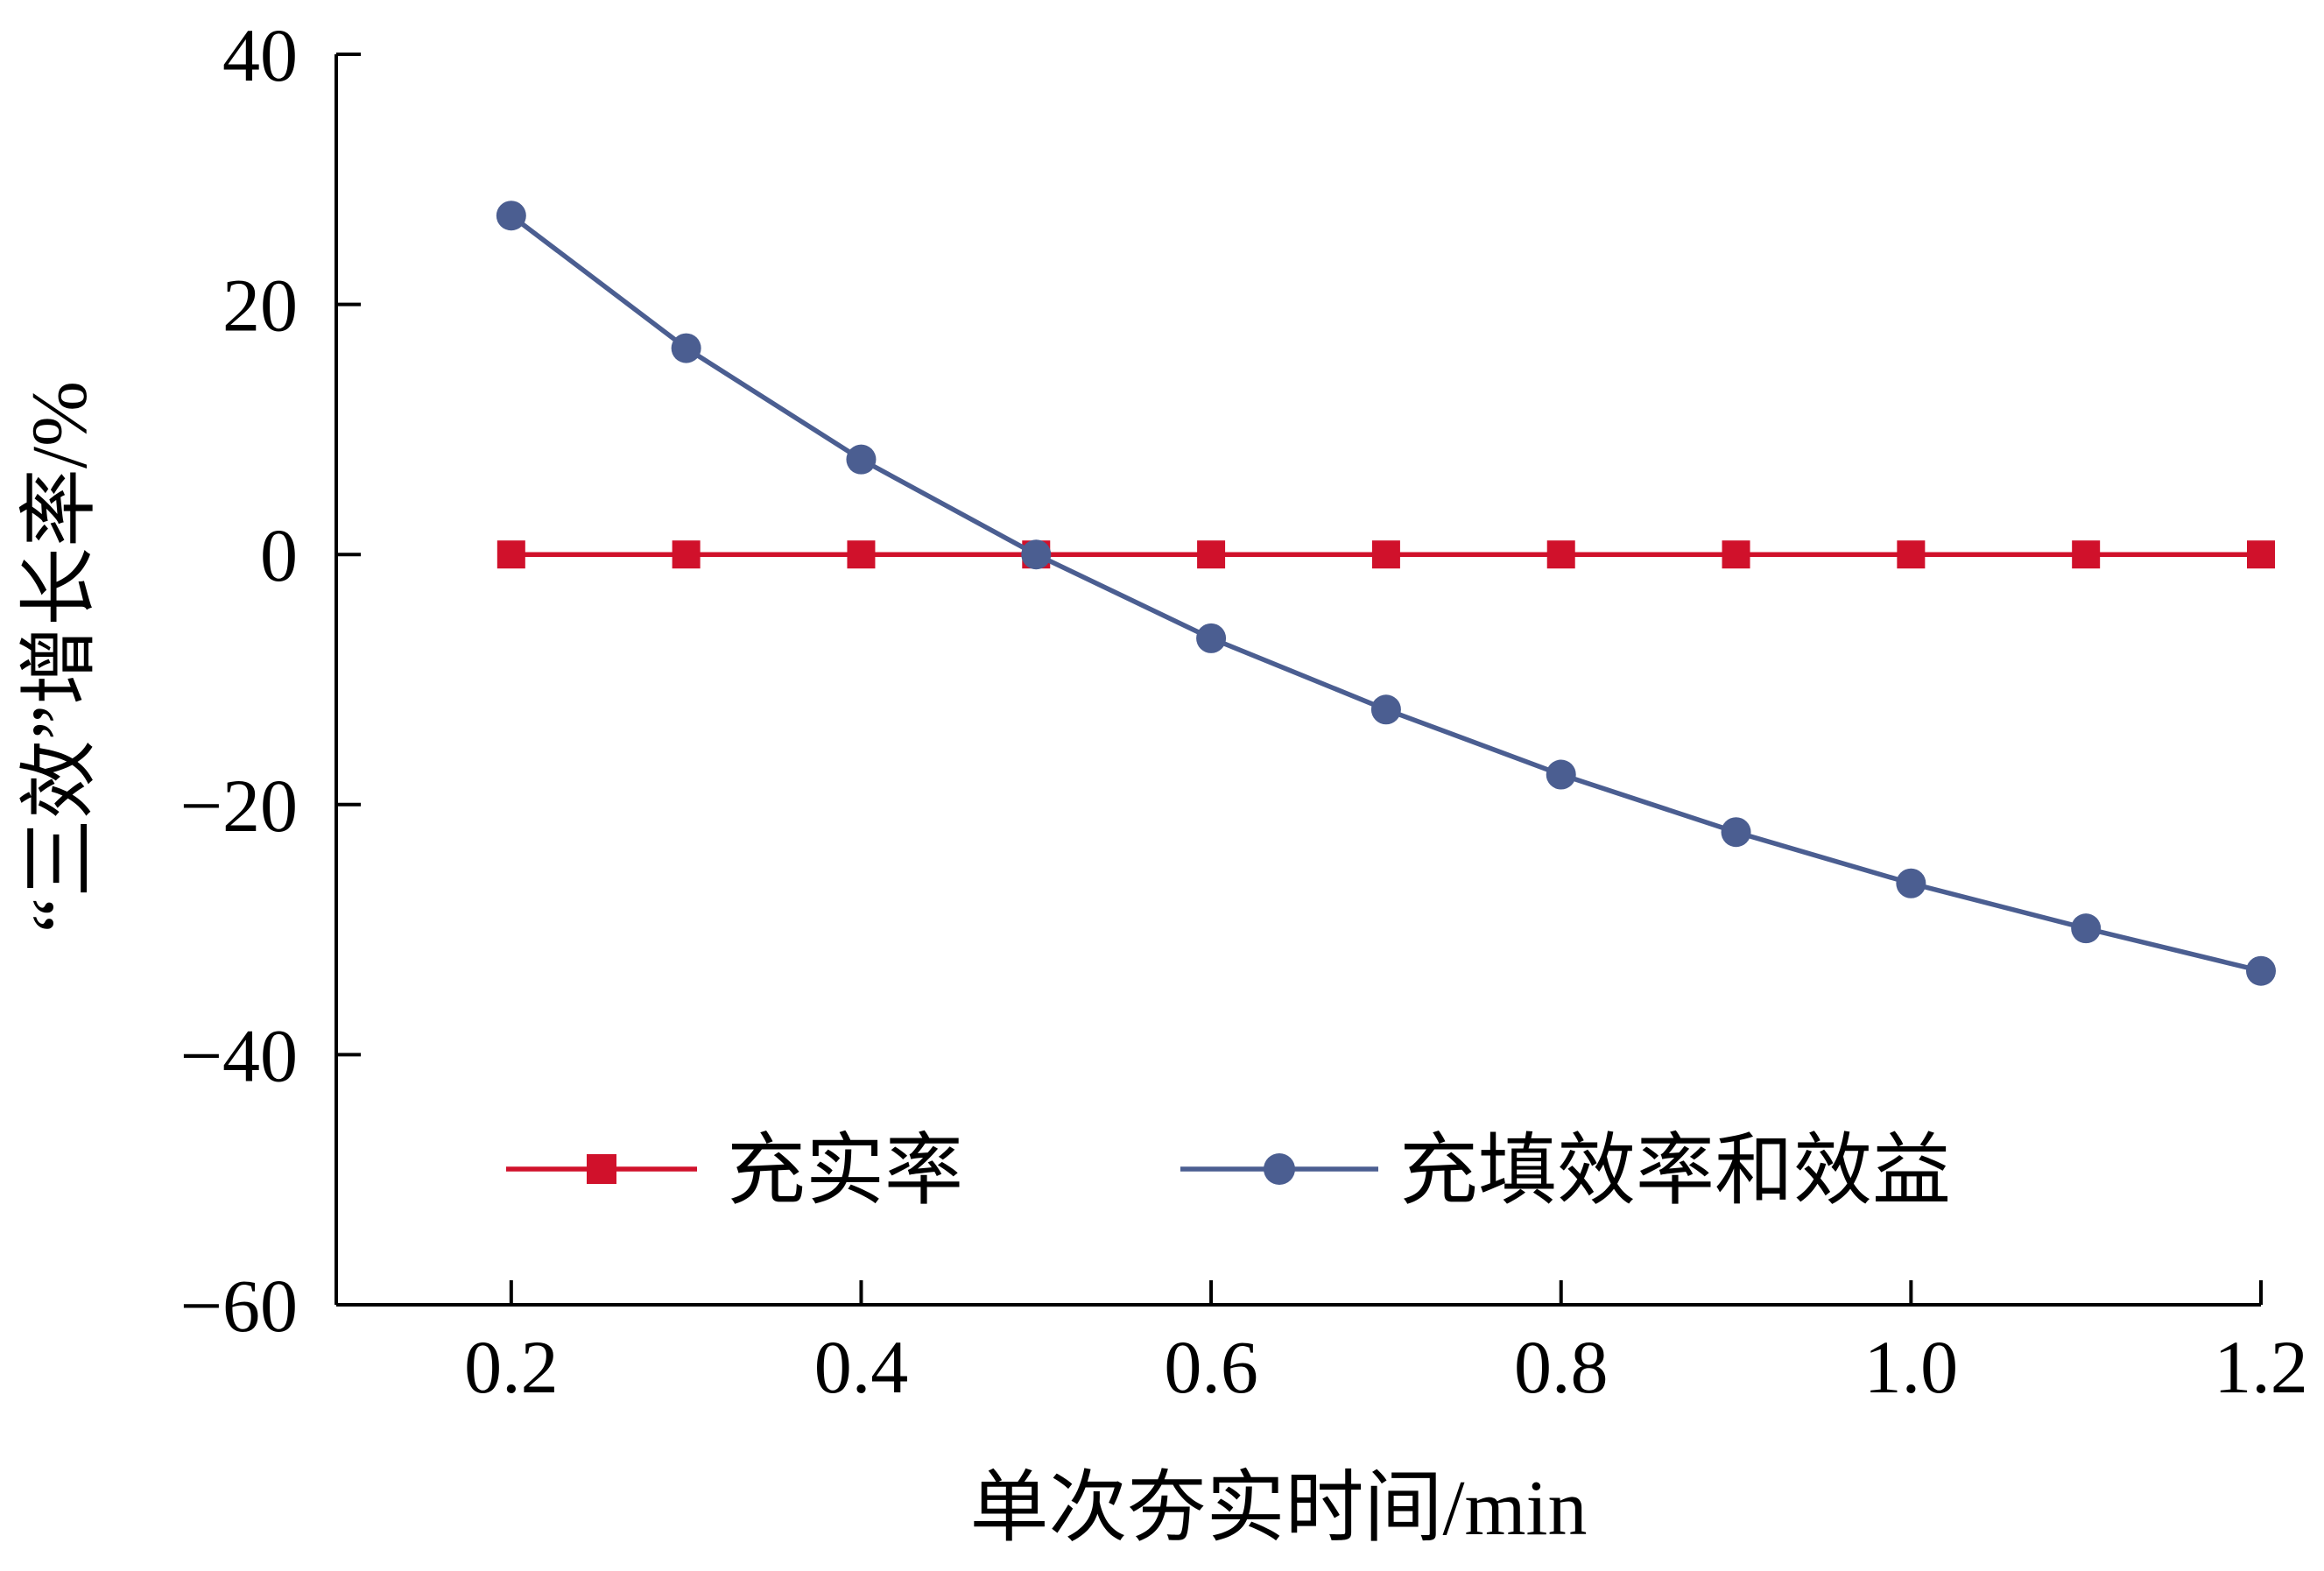  I want to click on y-tick-label: −60, so click(239, 1306).